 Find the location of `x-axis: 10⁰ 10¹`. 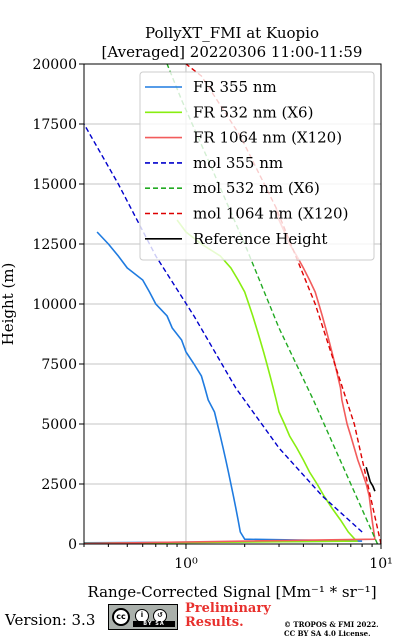

x-axis: 10⁰ 10¹ is located at coordinates (238, 558).